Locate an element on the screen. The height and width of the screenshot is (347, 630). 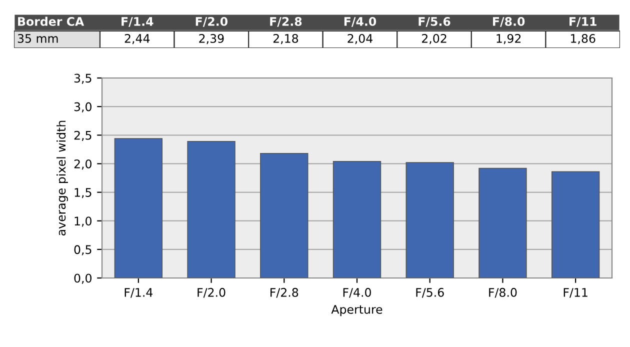
y-tick-label: 1,5 is located at coordinates (83, 193).